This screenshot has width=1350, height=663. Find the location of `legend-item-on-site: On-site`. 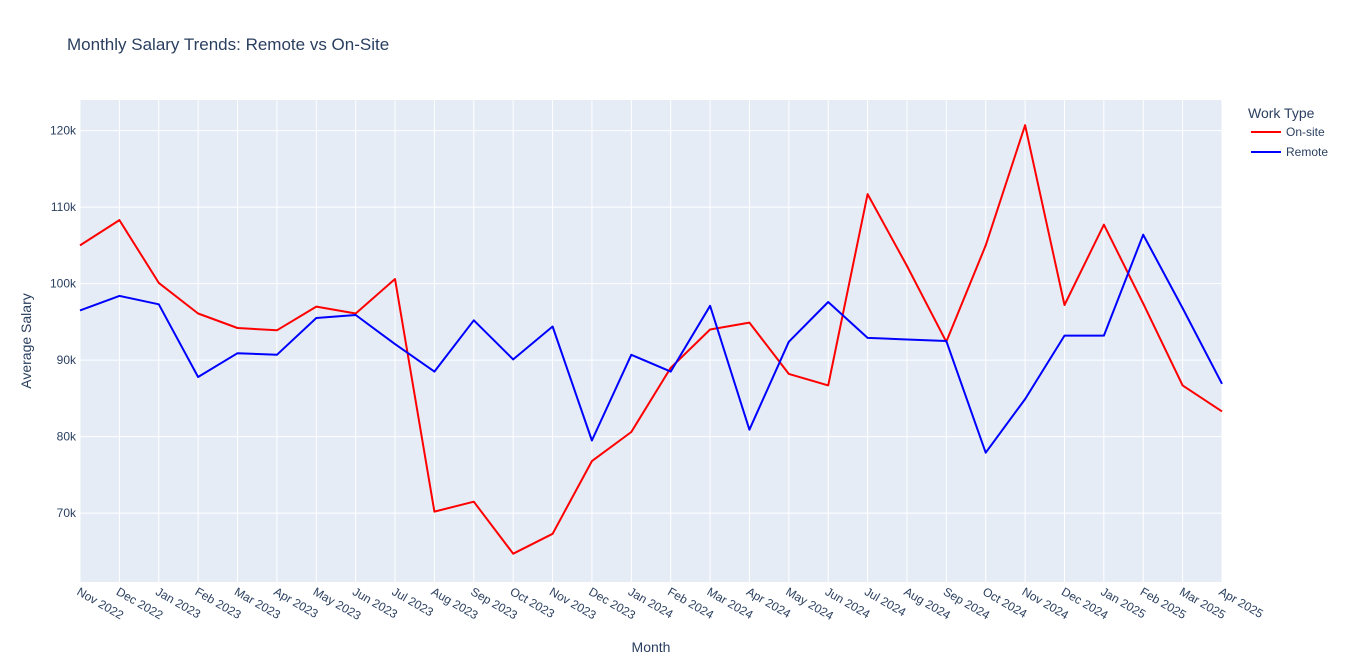

legend-item-on-site: On-site is located at coordinates (1288, 132).